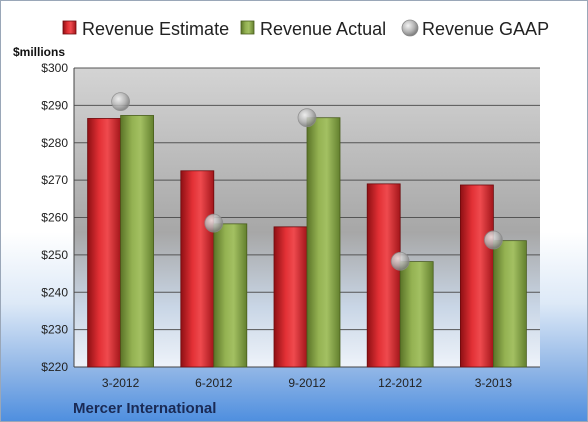  Describe the element at coordinates (121, 383) in the screenshot. I see `x-tick-label: 3-2012` at that location.